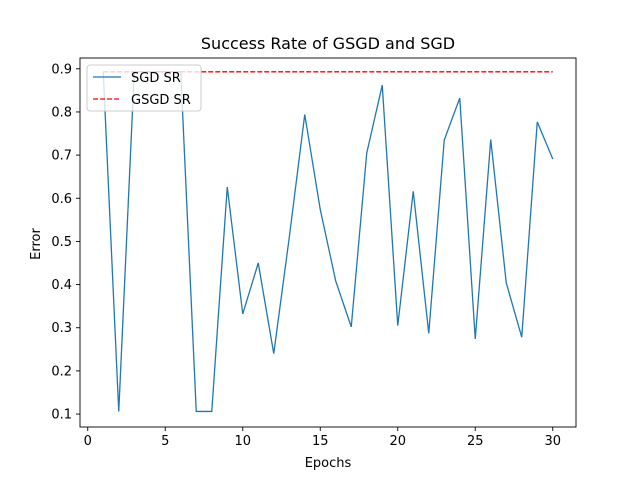  Describe the element at coordinates (61, 242) in the screenshot. I see `y-tick-label: 0.5` at that location.